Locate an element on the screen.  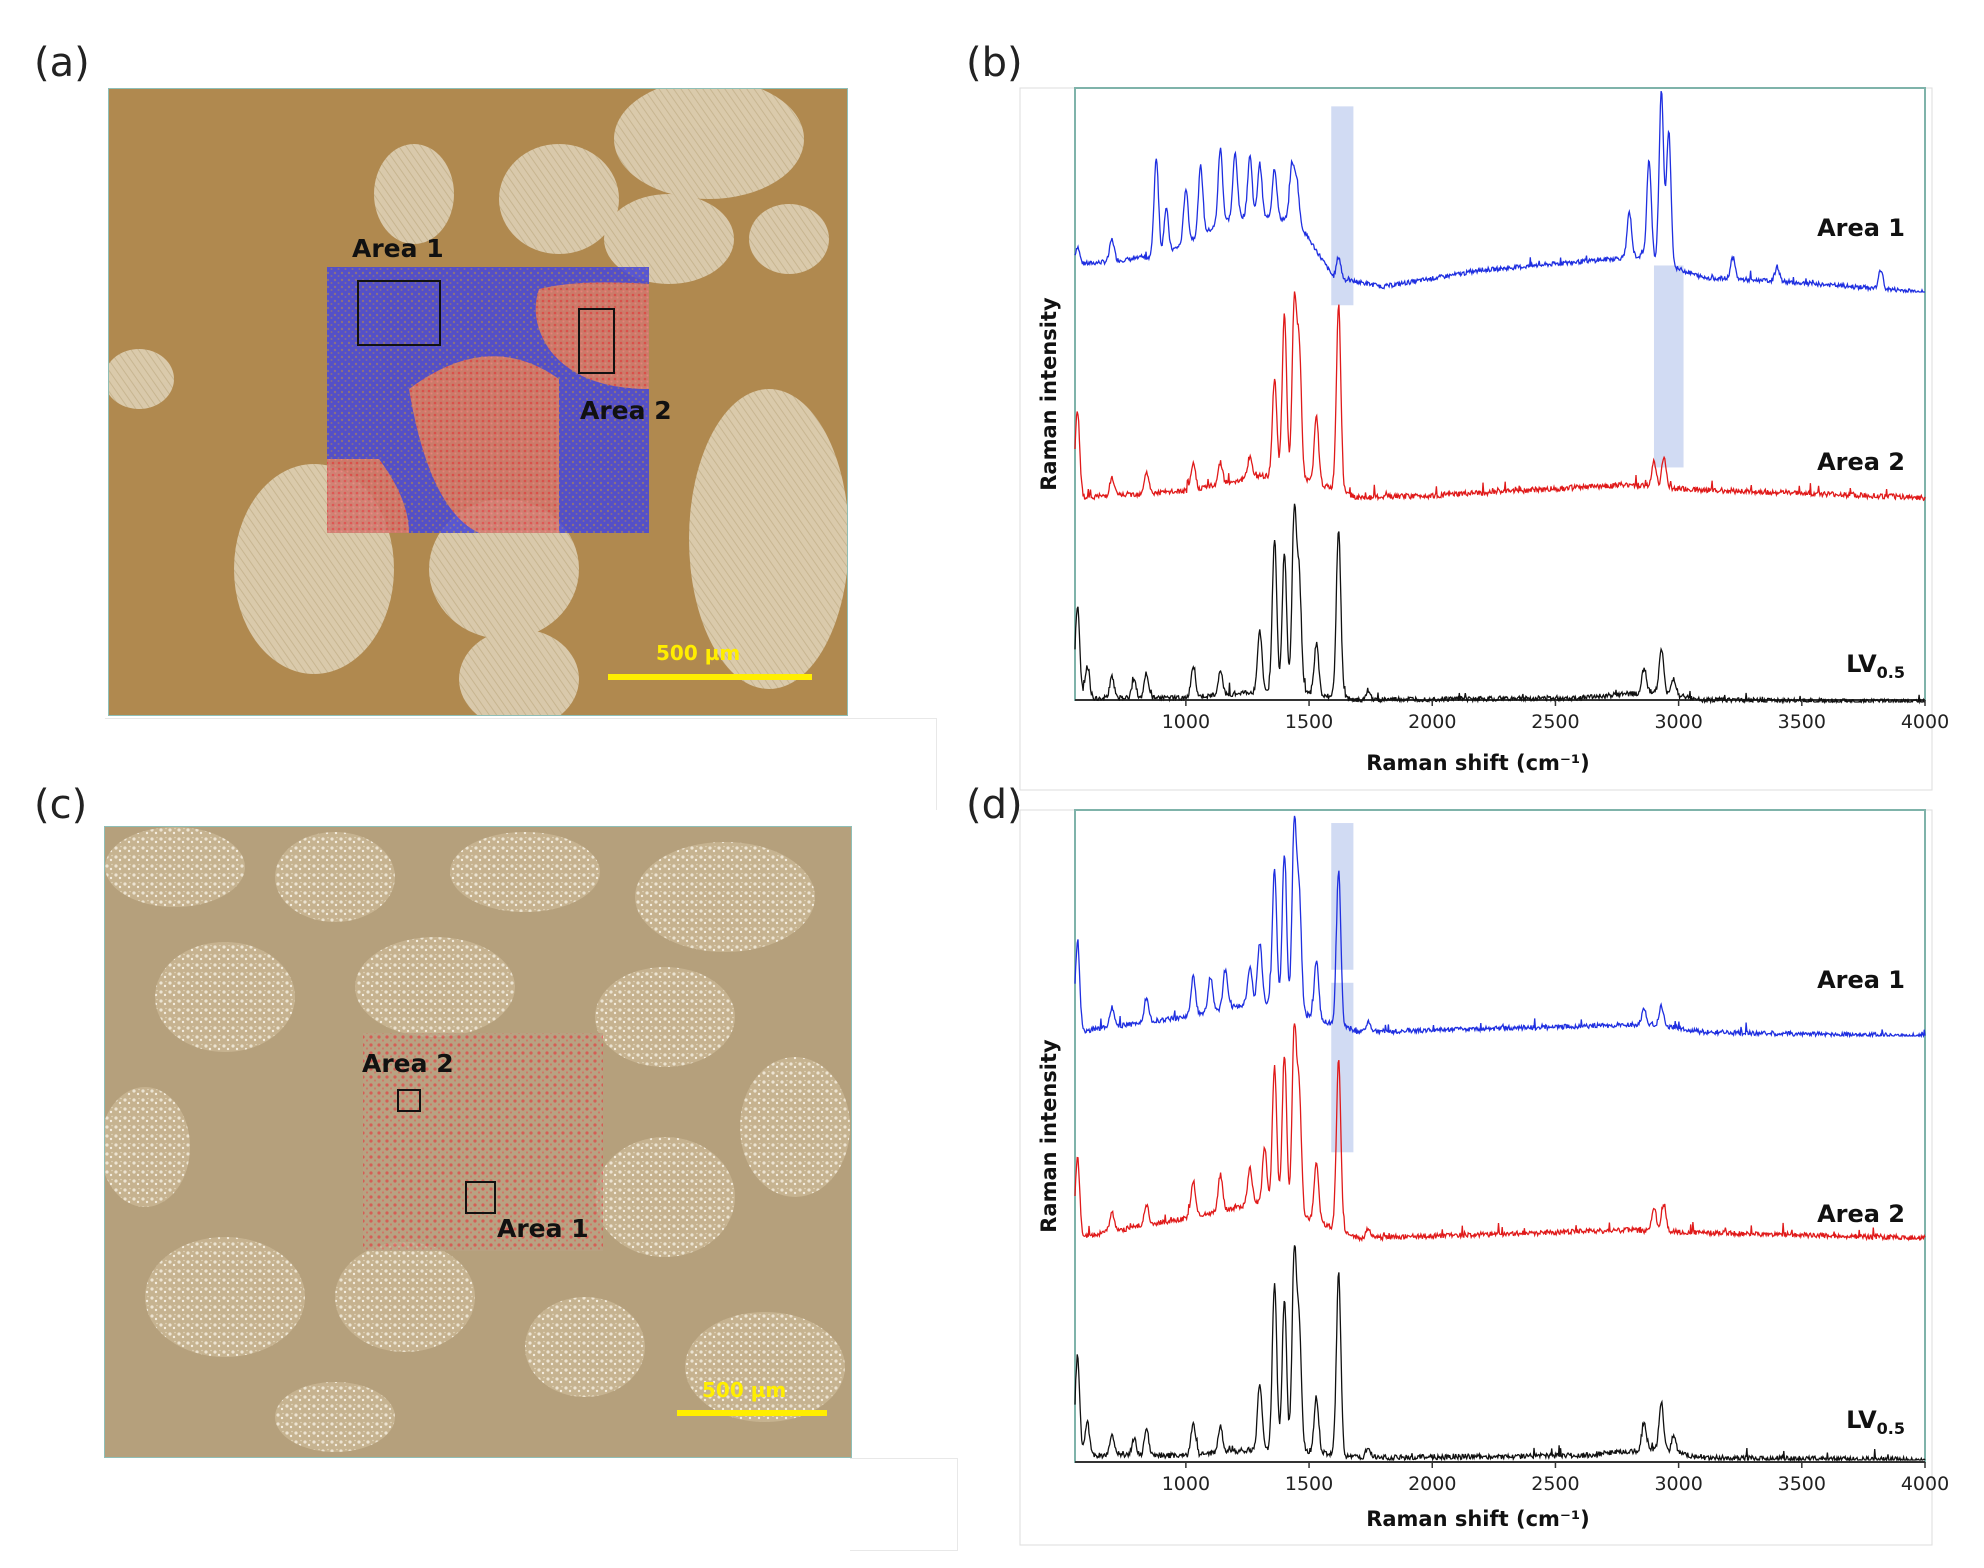
area2-label-a: Area 2 is located at coordinates (626, 410).